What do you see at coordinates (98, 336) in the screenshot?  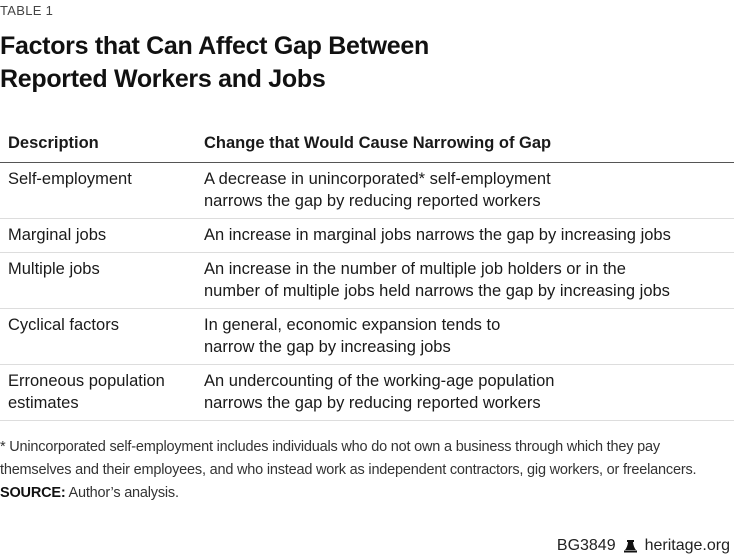 I see `description-cell: Cyclical factors` at bounding box center [98, 336].